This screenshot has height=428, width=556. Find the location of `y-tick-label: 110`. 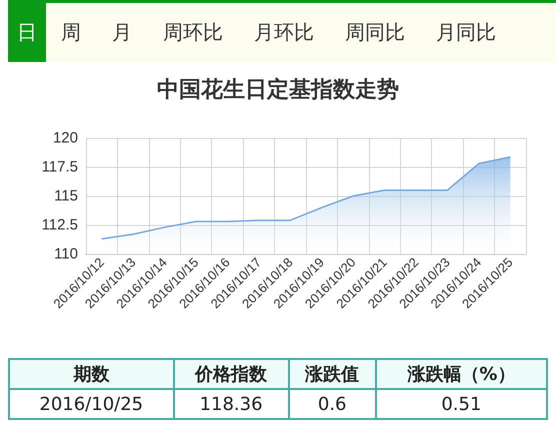

y-tick-label: 110 is located at coordinates (66, 254).